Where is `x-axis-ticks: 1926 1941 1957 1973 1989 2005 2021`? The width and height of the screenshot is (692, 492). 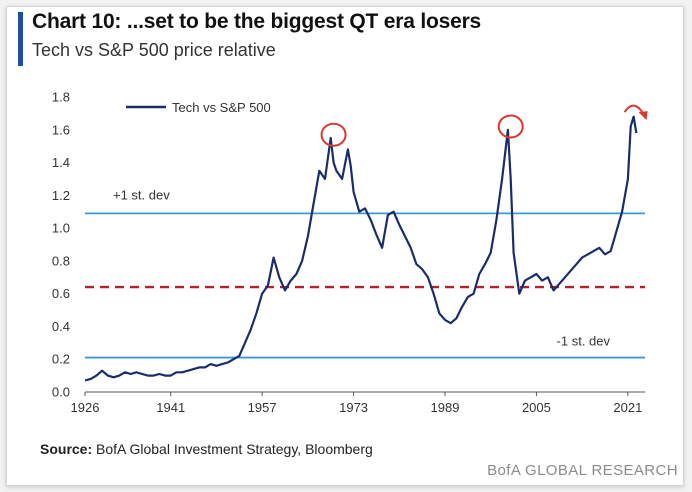 x-axis-ticks: 1926 1941 1957 1973 1989 2005 2021 is located at coordinates (356, 403).